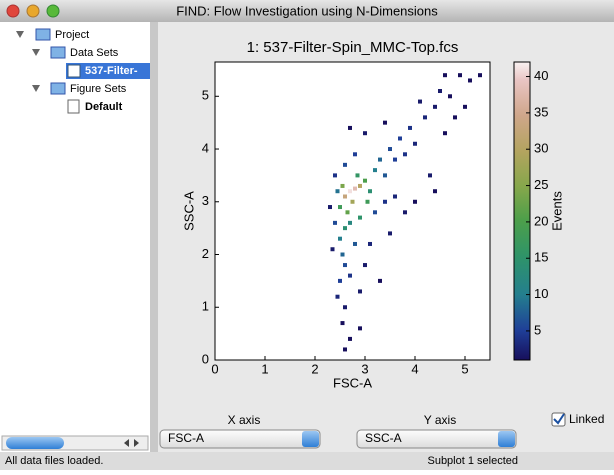  Describe the element at coordinates (35, 443) in the screenshot. I see `scroll-thumb` at that location.